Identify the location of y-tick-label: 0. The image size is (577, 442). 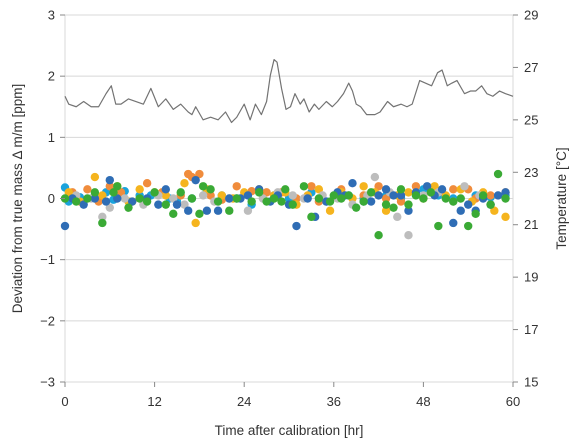
(51, 198).